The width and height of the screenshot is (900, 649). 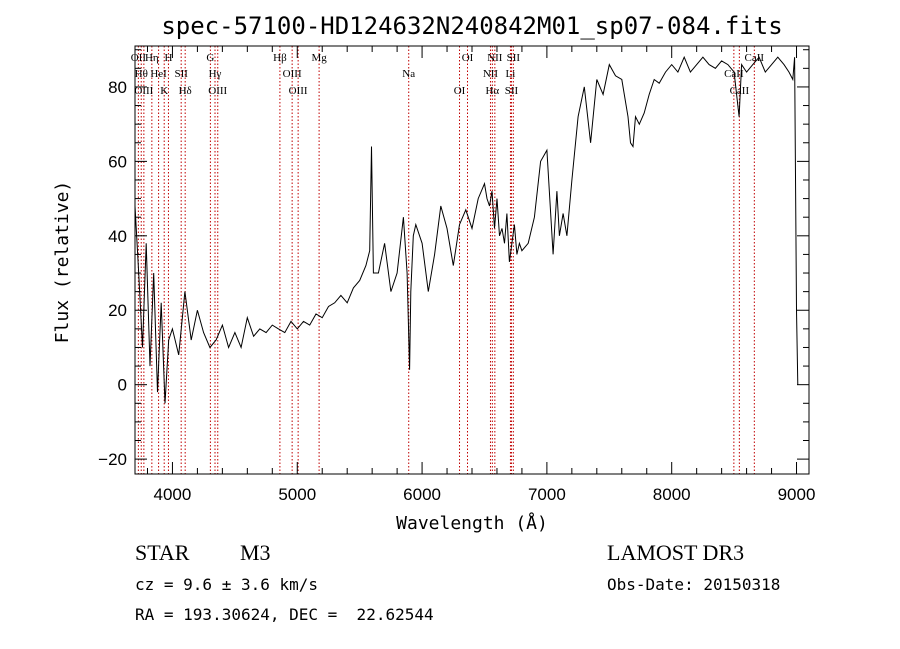 I want to click on line-label-6: H, so click(x=168, y=58).